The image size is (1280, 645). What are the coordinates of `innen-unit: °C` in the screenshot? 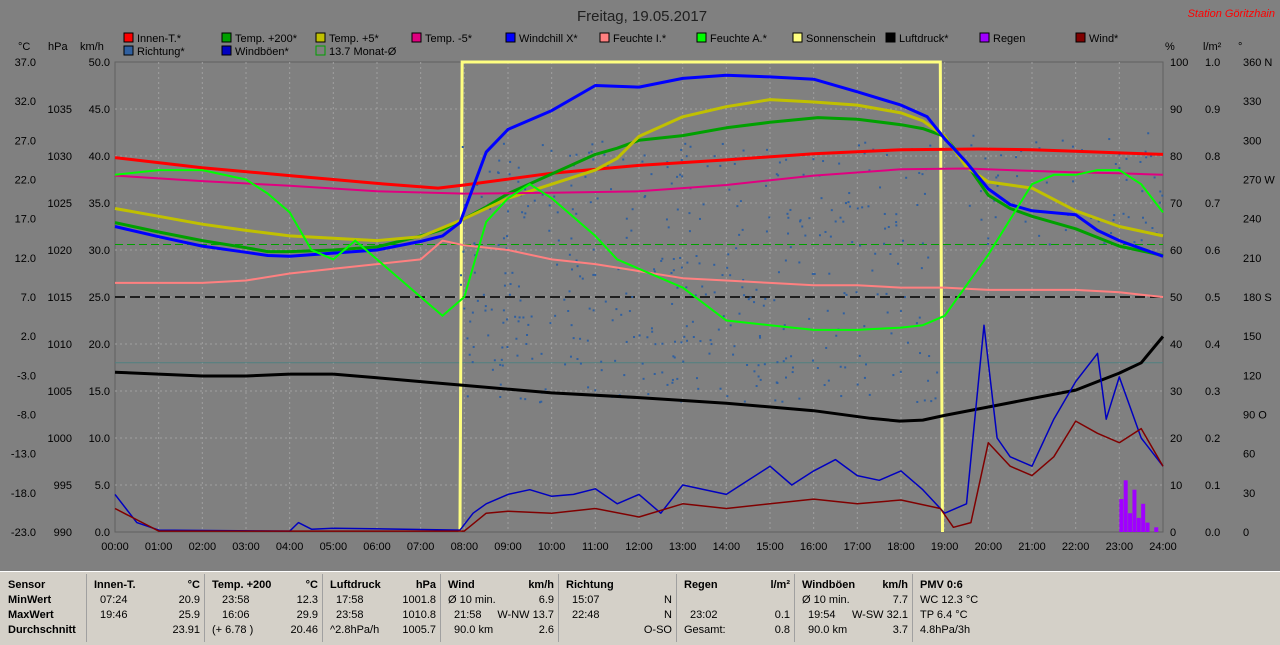 It's located at (193, 585).